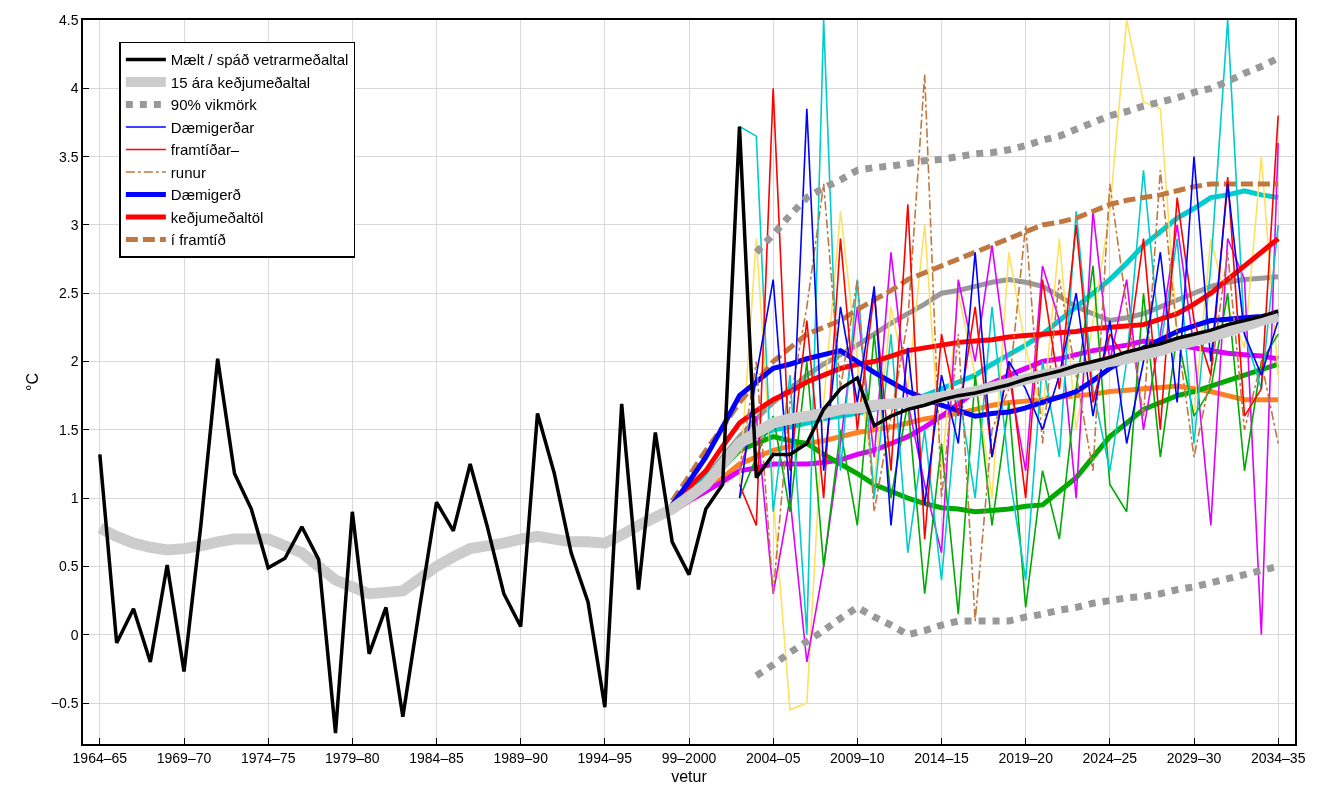 The height and width of the screenshot is (799, 1318). I want to click on legend-label: keðjumeðaltöl, so click(217, 217).